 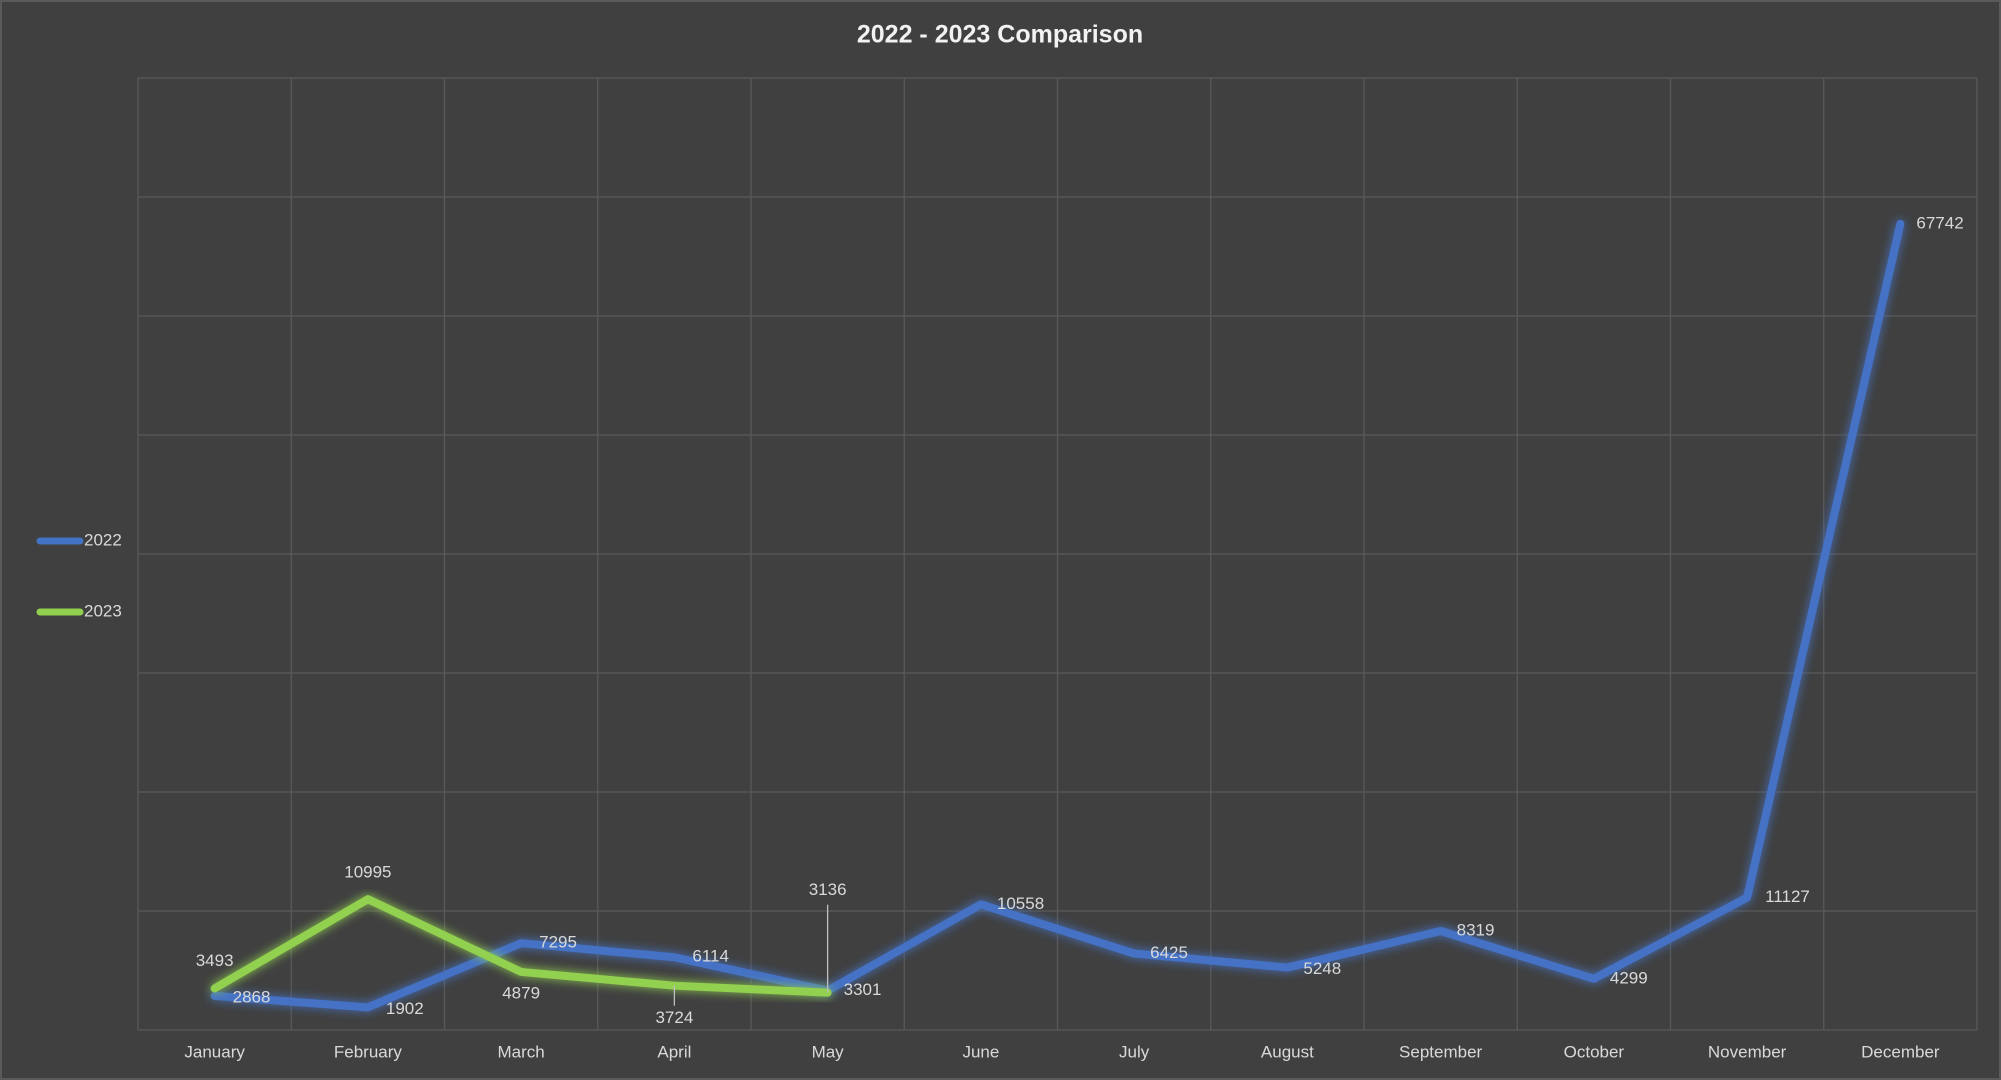 I want to click on legend-label: 2022, so click(x=103, y=539).